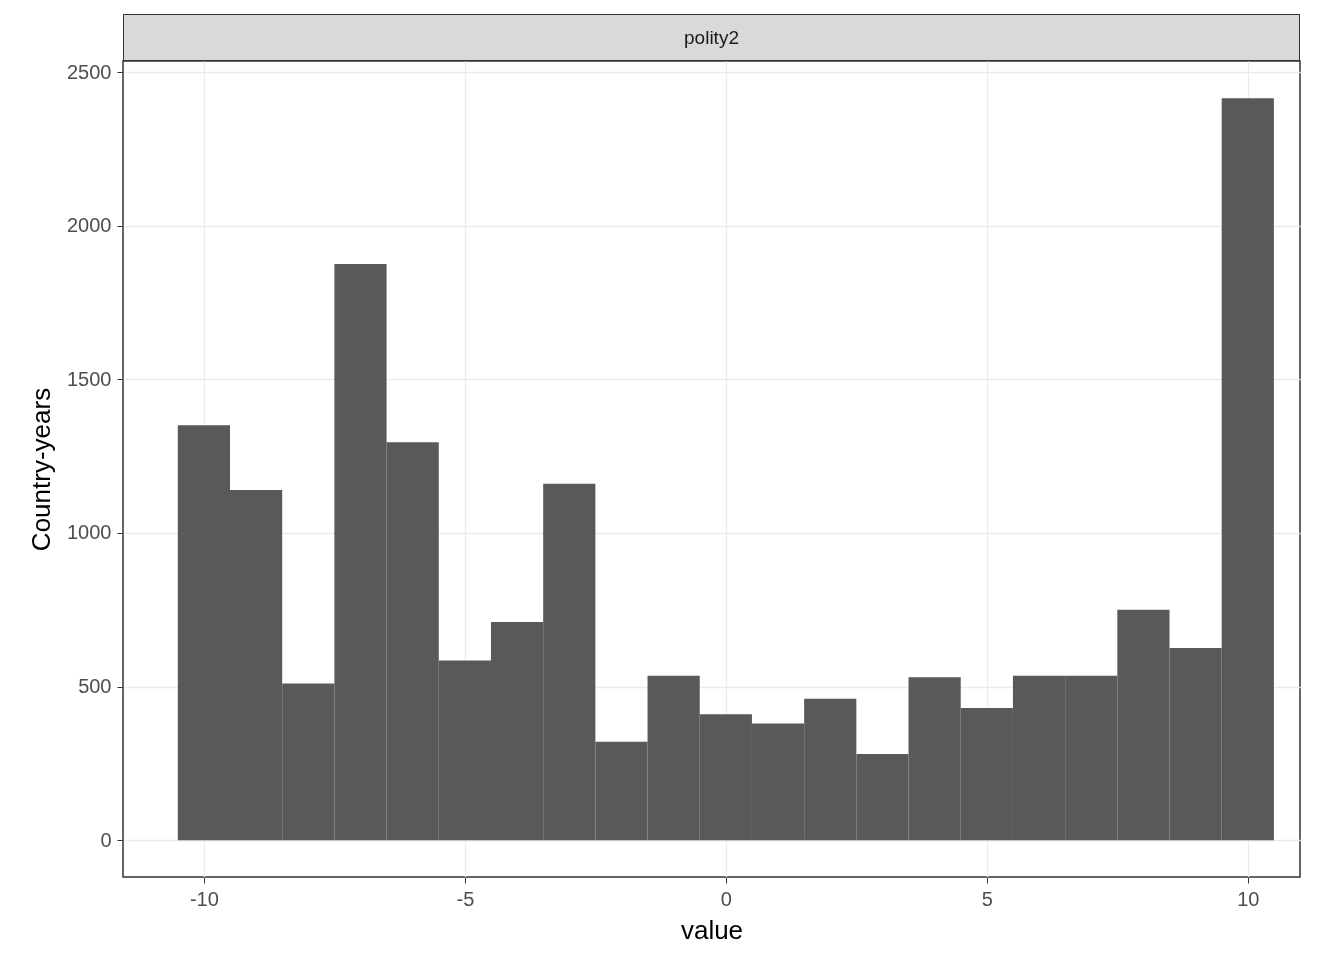 The height and width of the screenshot is (960, 1344). I want to click on x-tick-label: -10, so click(204, 898).